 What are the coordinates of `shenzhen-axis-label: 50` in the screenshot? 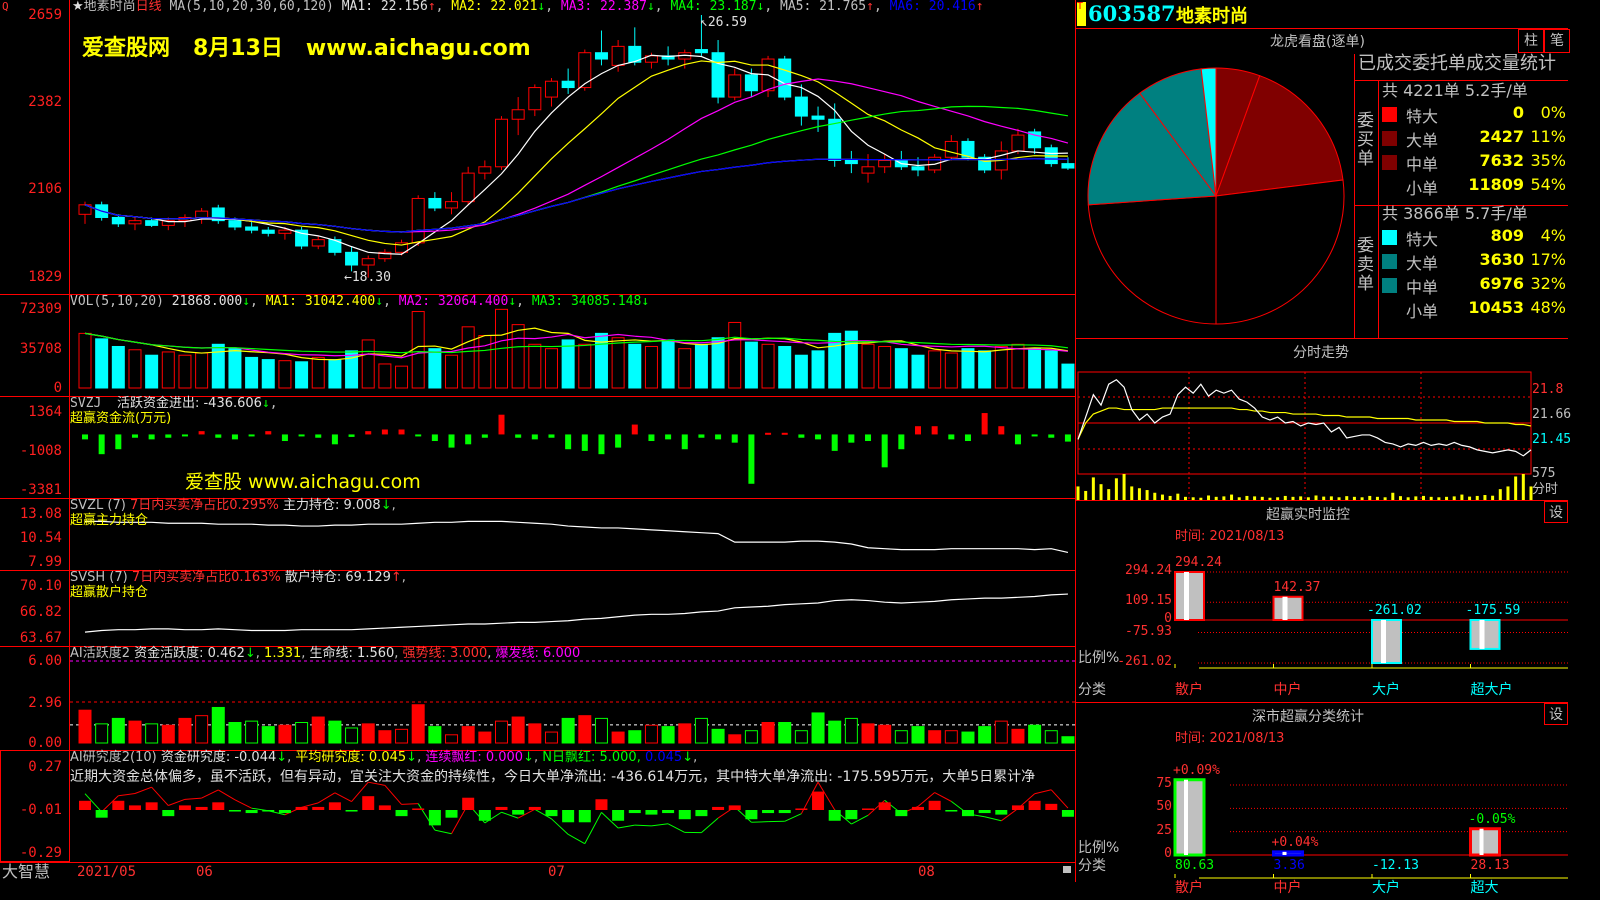 It's located at (1164, 807).